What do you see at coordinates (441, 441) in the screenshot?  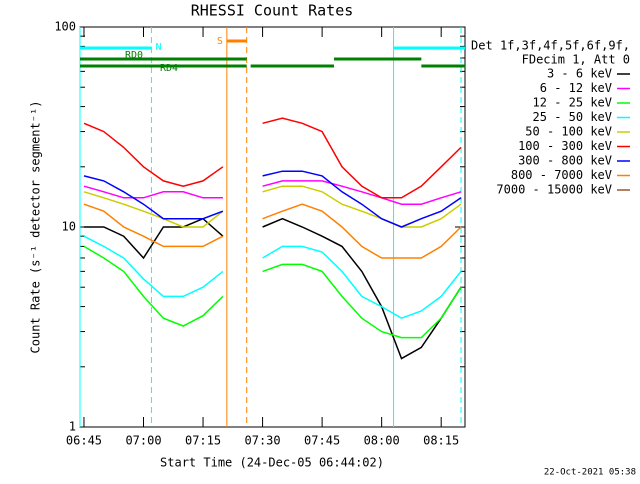 I see `x-tick-label: 08:15` at bounding box center [441, 441].